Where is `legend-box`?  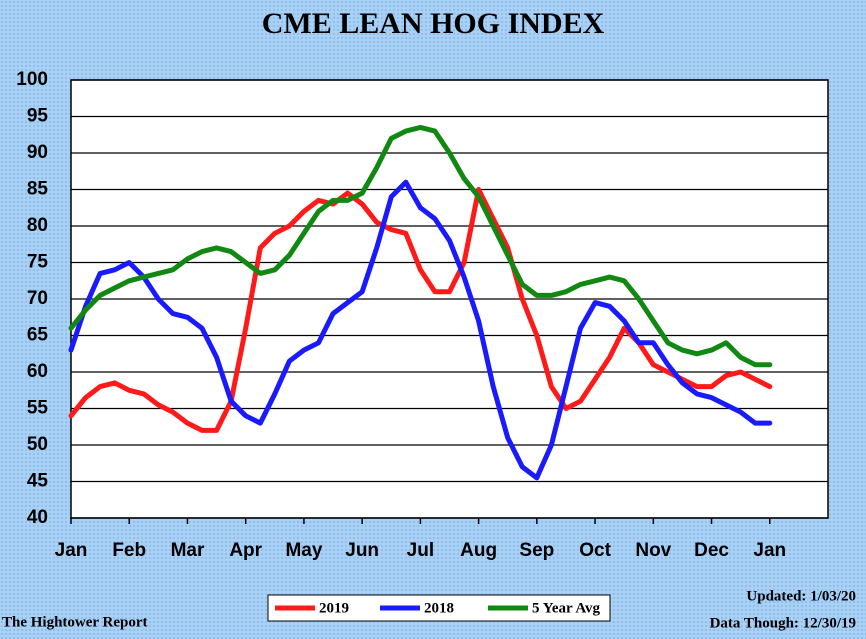
legend-box is located at coordinates (439, 608).